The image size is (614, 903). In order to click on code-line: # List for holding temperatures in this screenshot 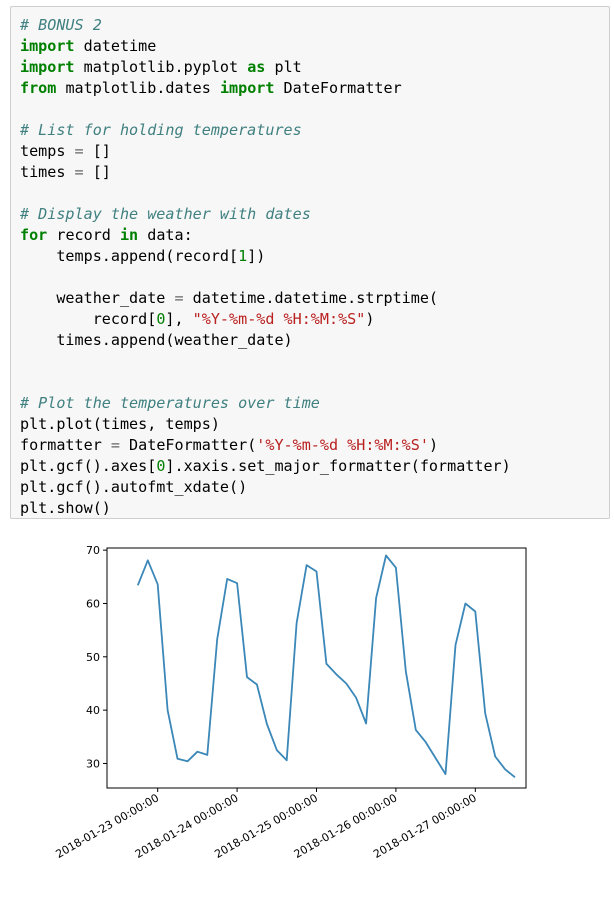, I will do `click(161, 130)`.